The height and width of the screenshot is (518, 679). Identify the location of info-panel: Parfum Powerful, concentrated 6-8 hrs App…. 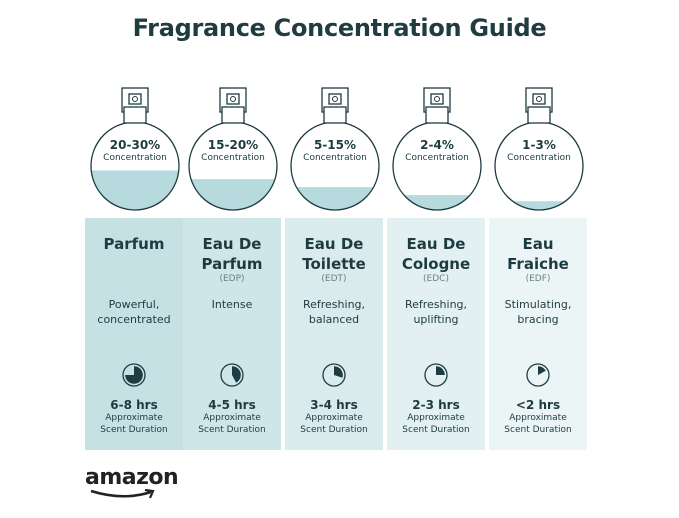
(134, 334).